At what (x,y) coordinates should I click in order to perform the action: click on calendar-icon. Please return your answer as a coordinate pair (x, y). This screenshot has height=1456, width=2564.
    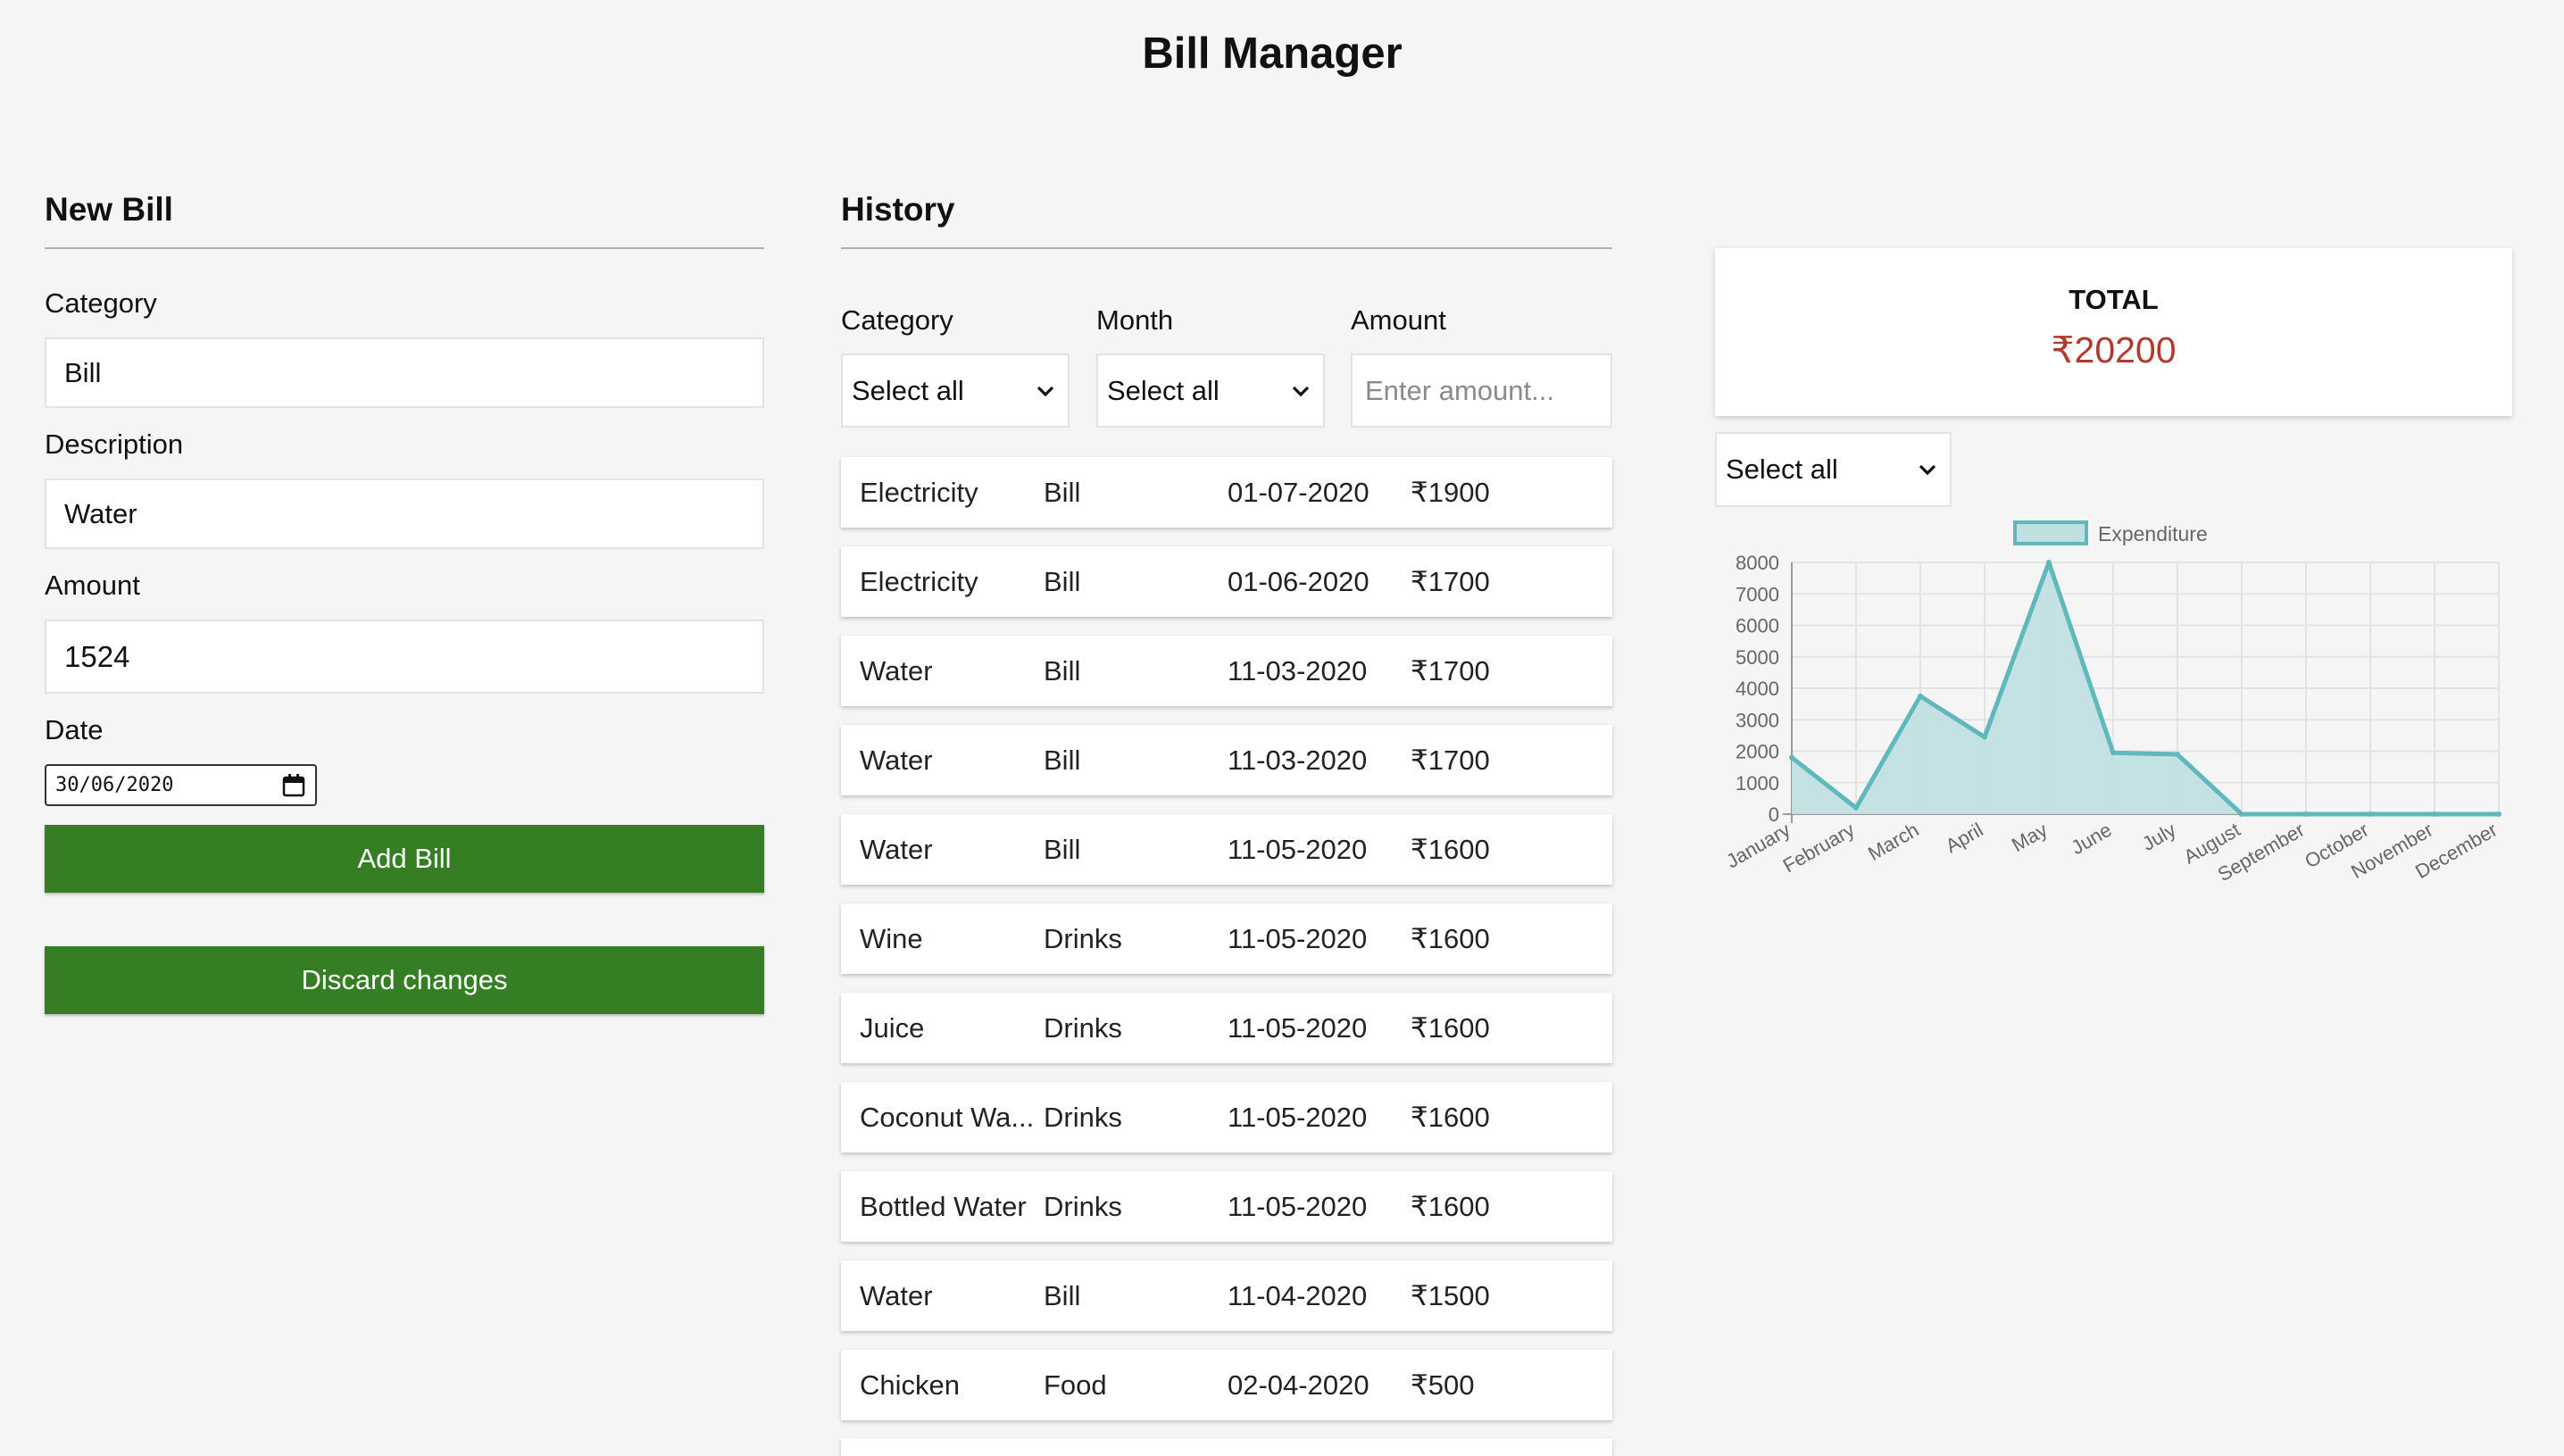
    Looking at the image, I should click on (293, 786).